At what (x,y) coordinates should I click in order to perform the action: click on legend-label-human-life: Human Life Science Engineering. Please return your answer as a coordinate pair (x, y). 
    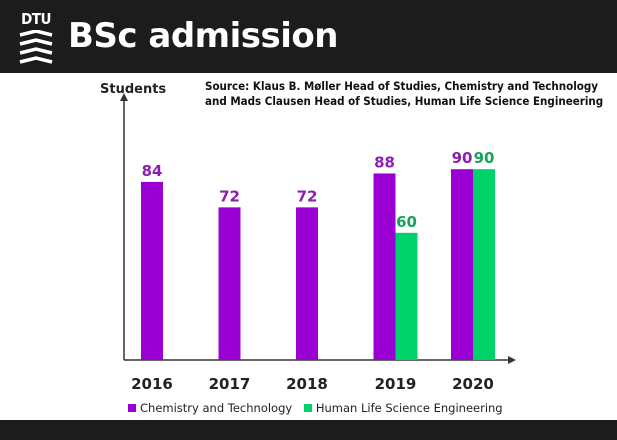
    Looking at the image, I should click on (409, 408).